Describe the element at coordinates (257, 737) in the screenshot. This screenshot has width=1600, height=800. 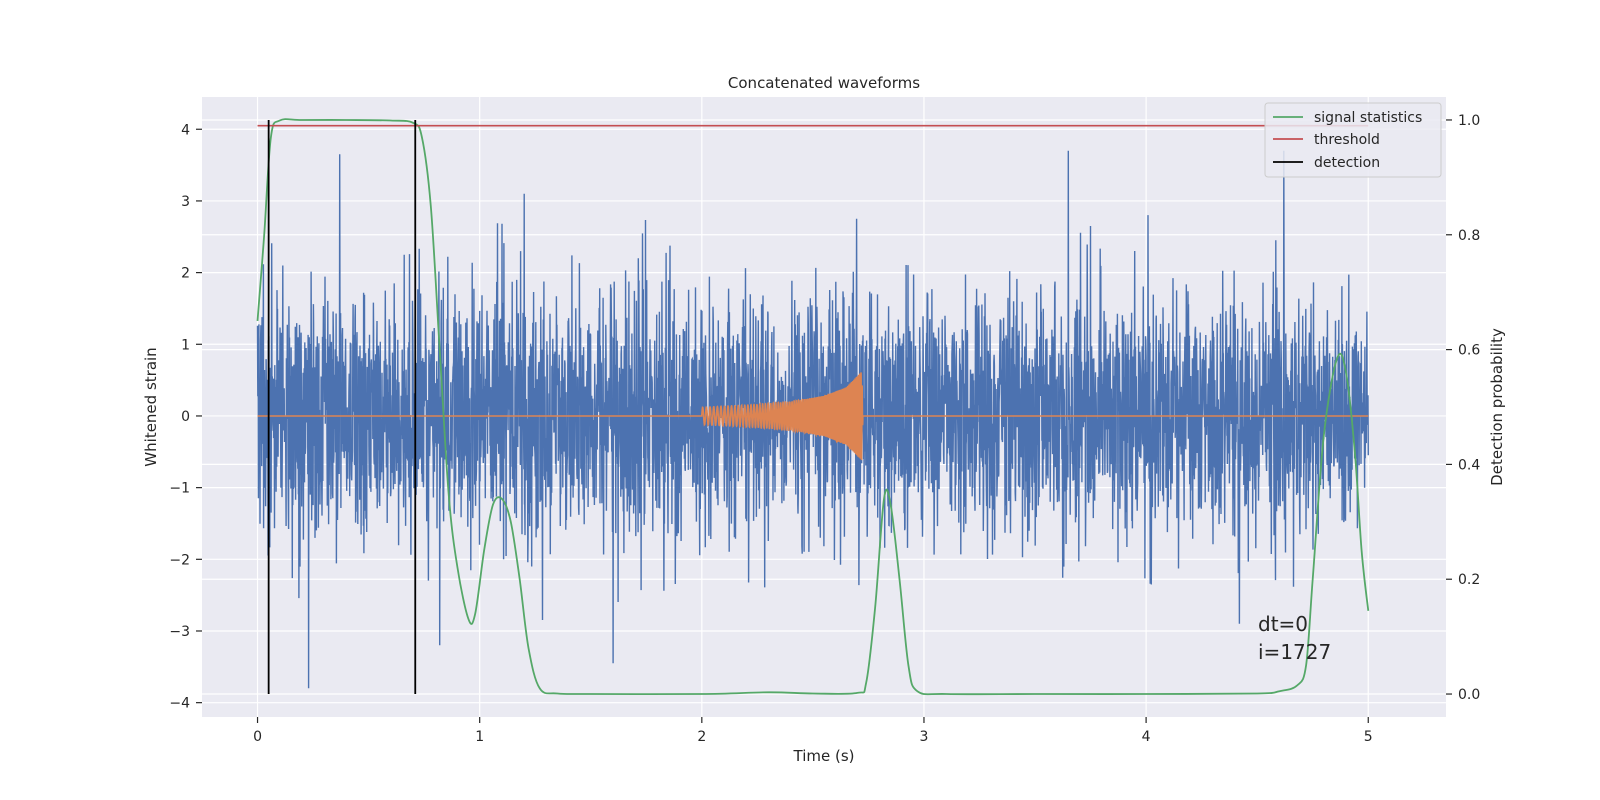
I see `x-tick-label: 0` at that location.